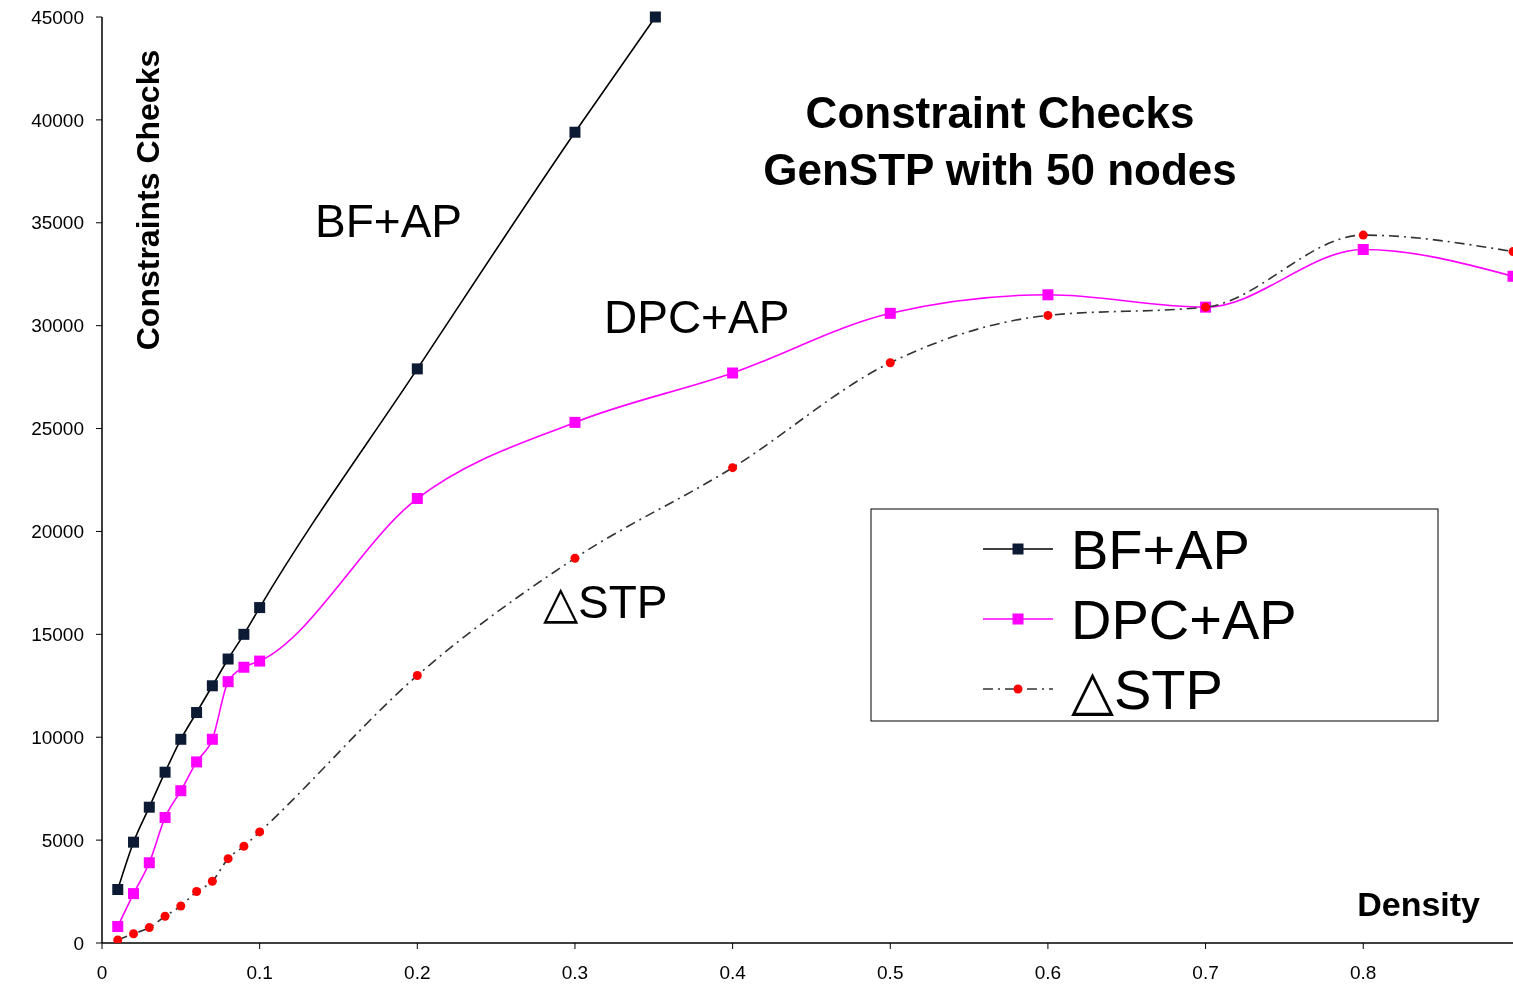 This screenshot has width=1513, height=984. I want to click on y-tick-label: 10000, so click(57, 737).